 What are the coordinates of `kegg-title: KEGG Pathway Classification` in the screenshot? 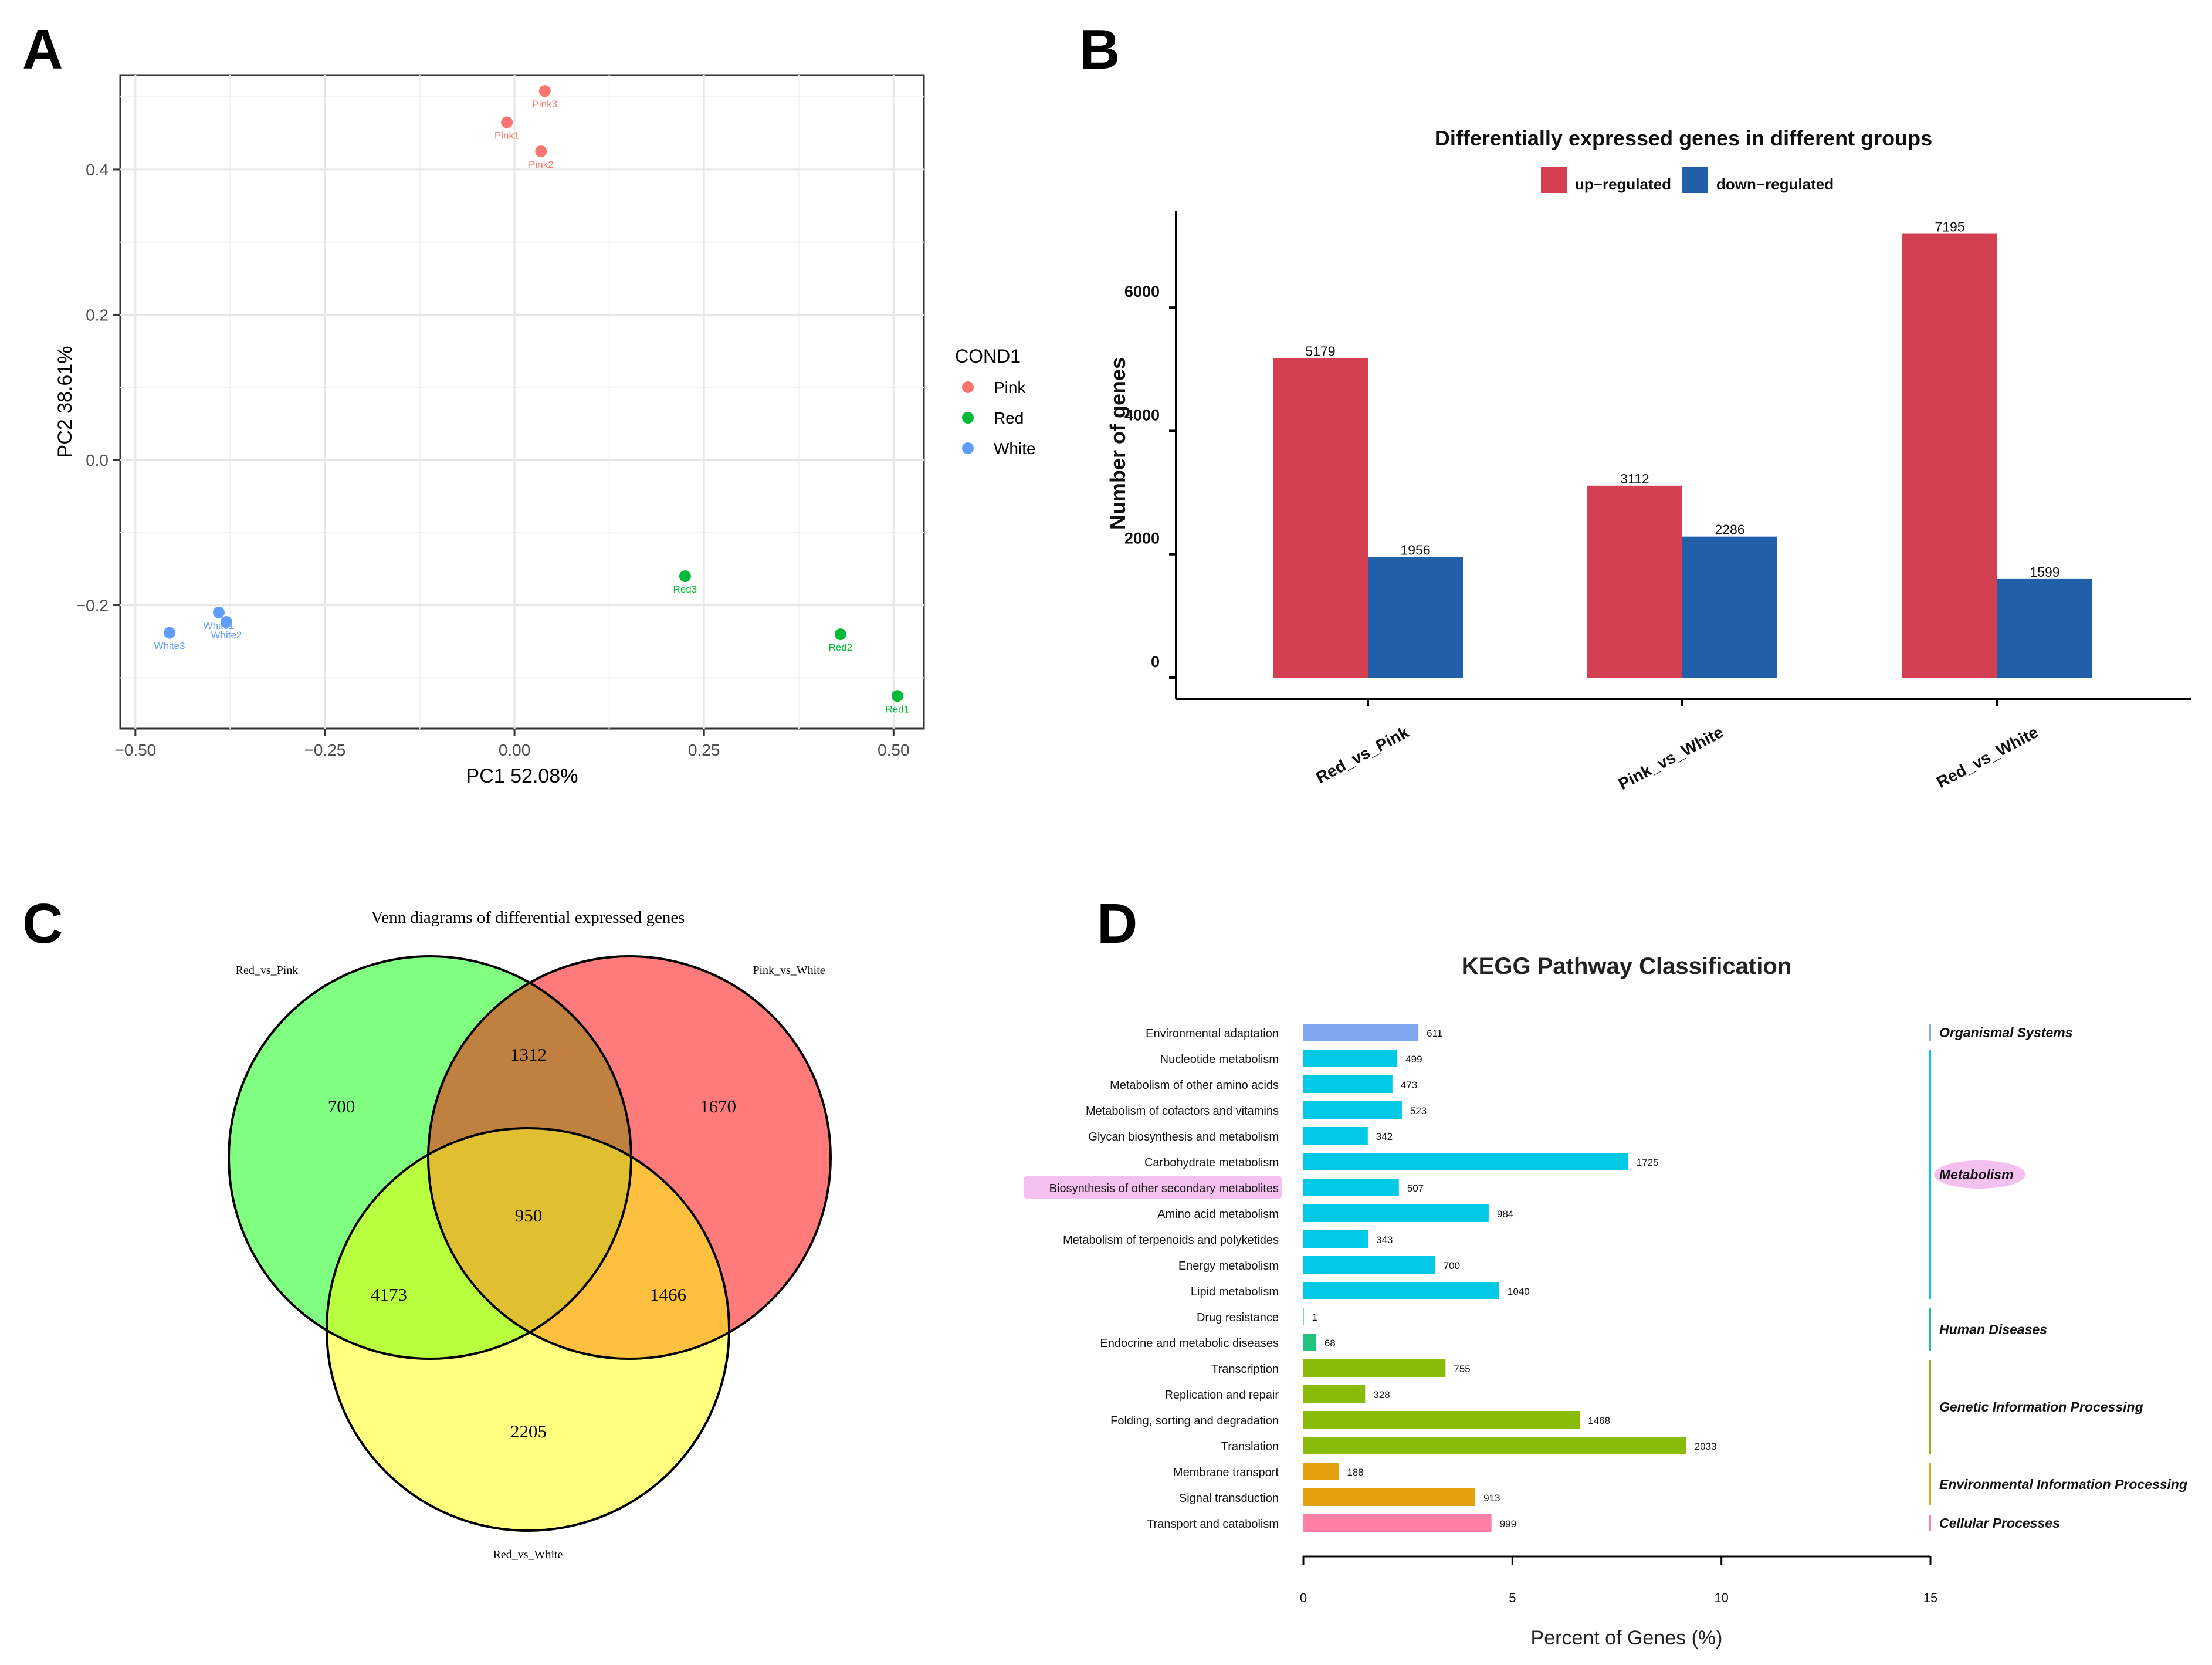 It's located at (1626, 966).